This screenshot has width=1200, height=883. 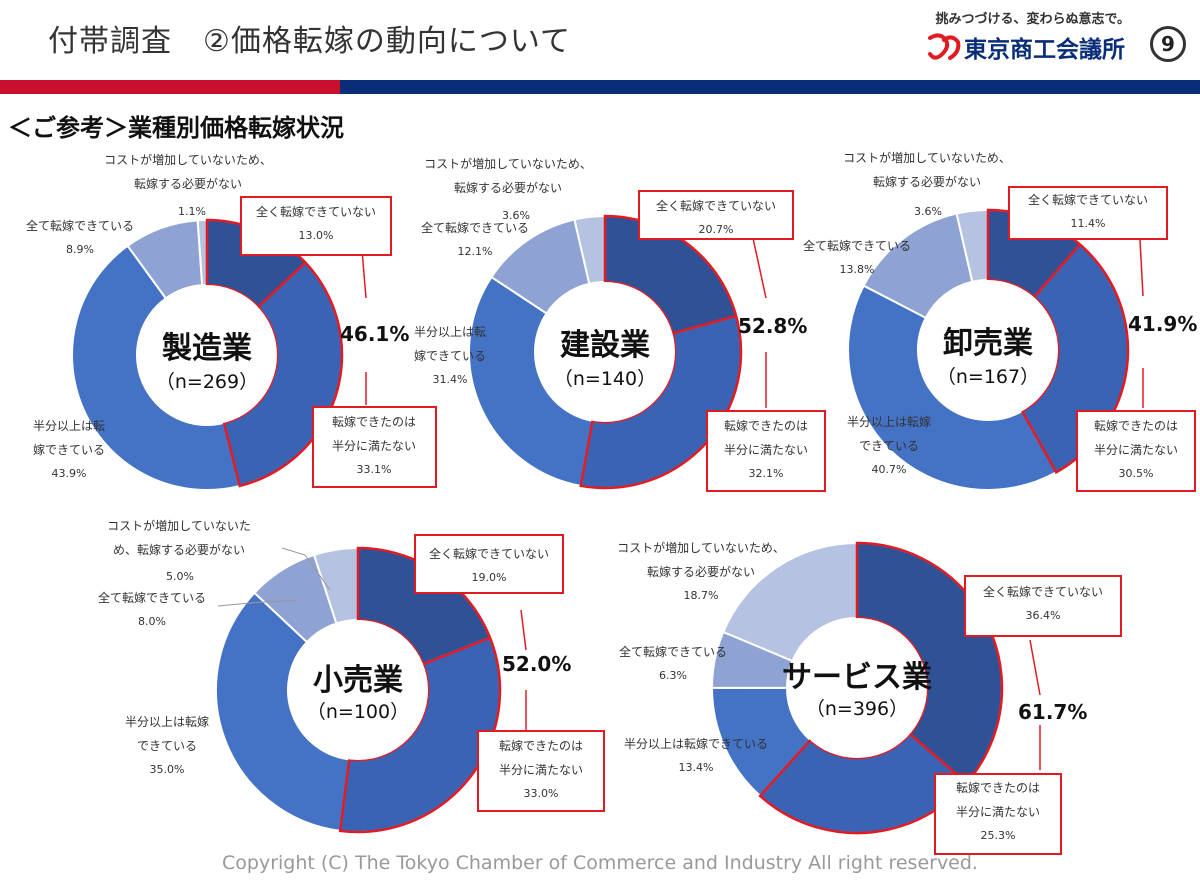 I want to click on total-label: 61.7%, so click(x=1053, y=712).